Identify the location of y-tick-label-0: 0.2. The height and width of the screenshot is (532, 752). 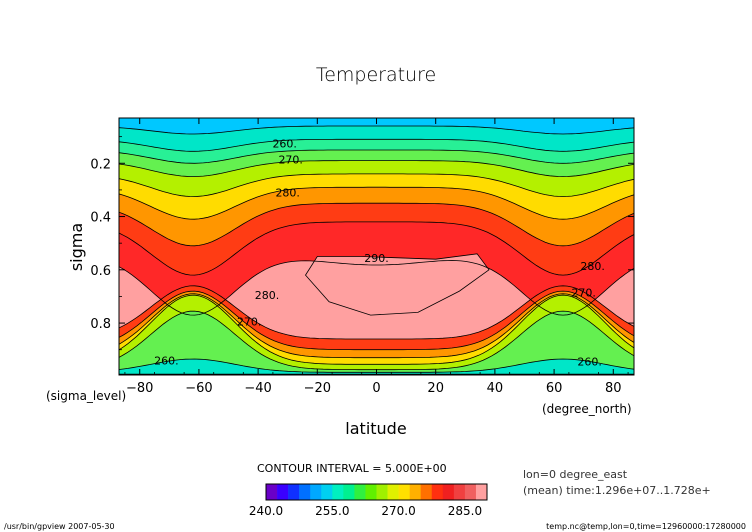
(100, 164).